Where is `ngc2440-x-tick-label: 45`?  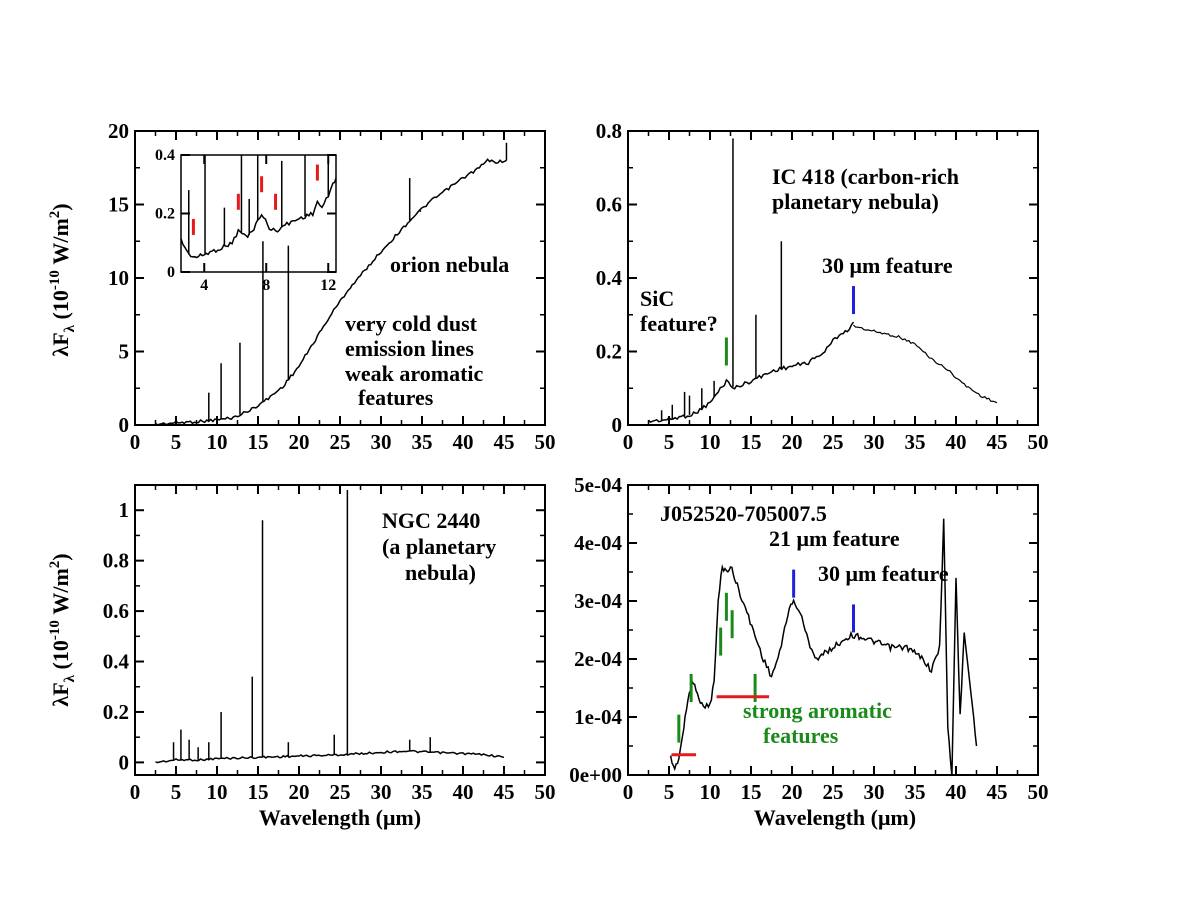
ngc2440-x-tick-label: 45 is located at coordinates (504, 792).